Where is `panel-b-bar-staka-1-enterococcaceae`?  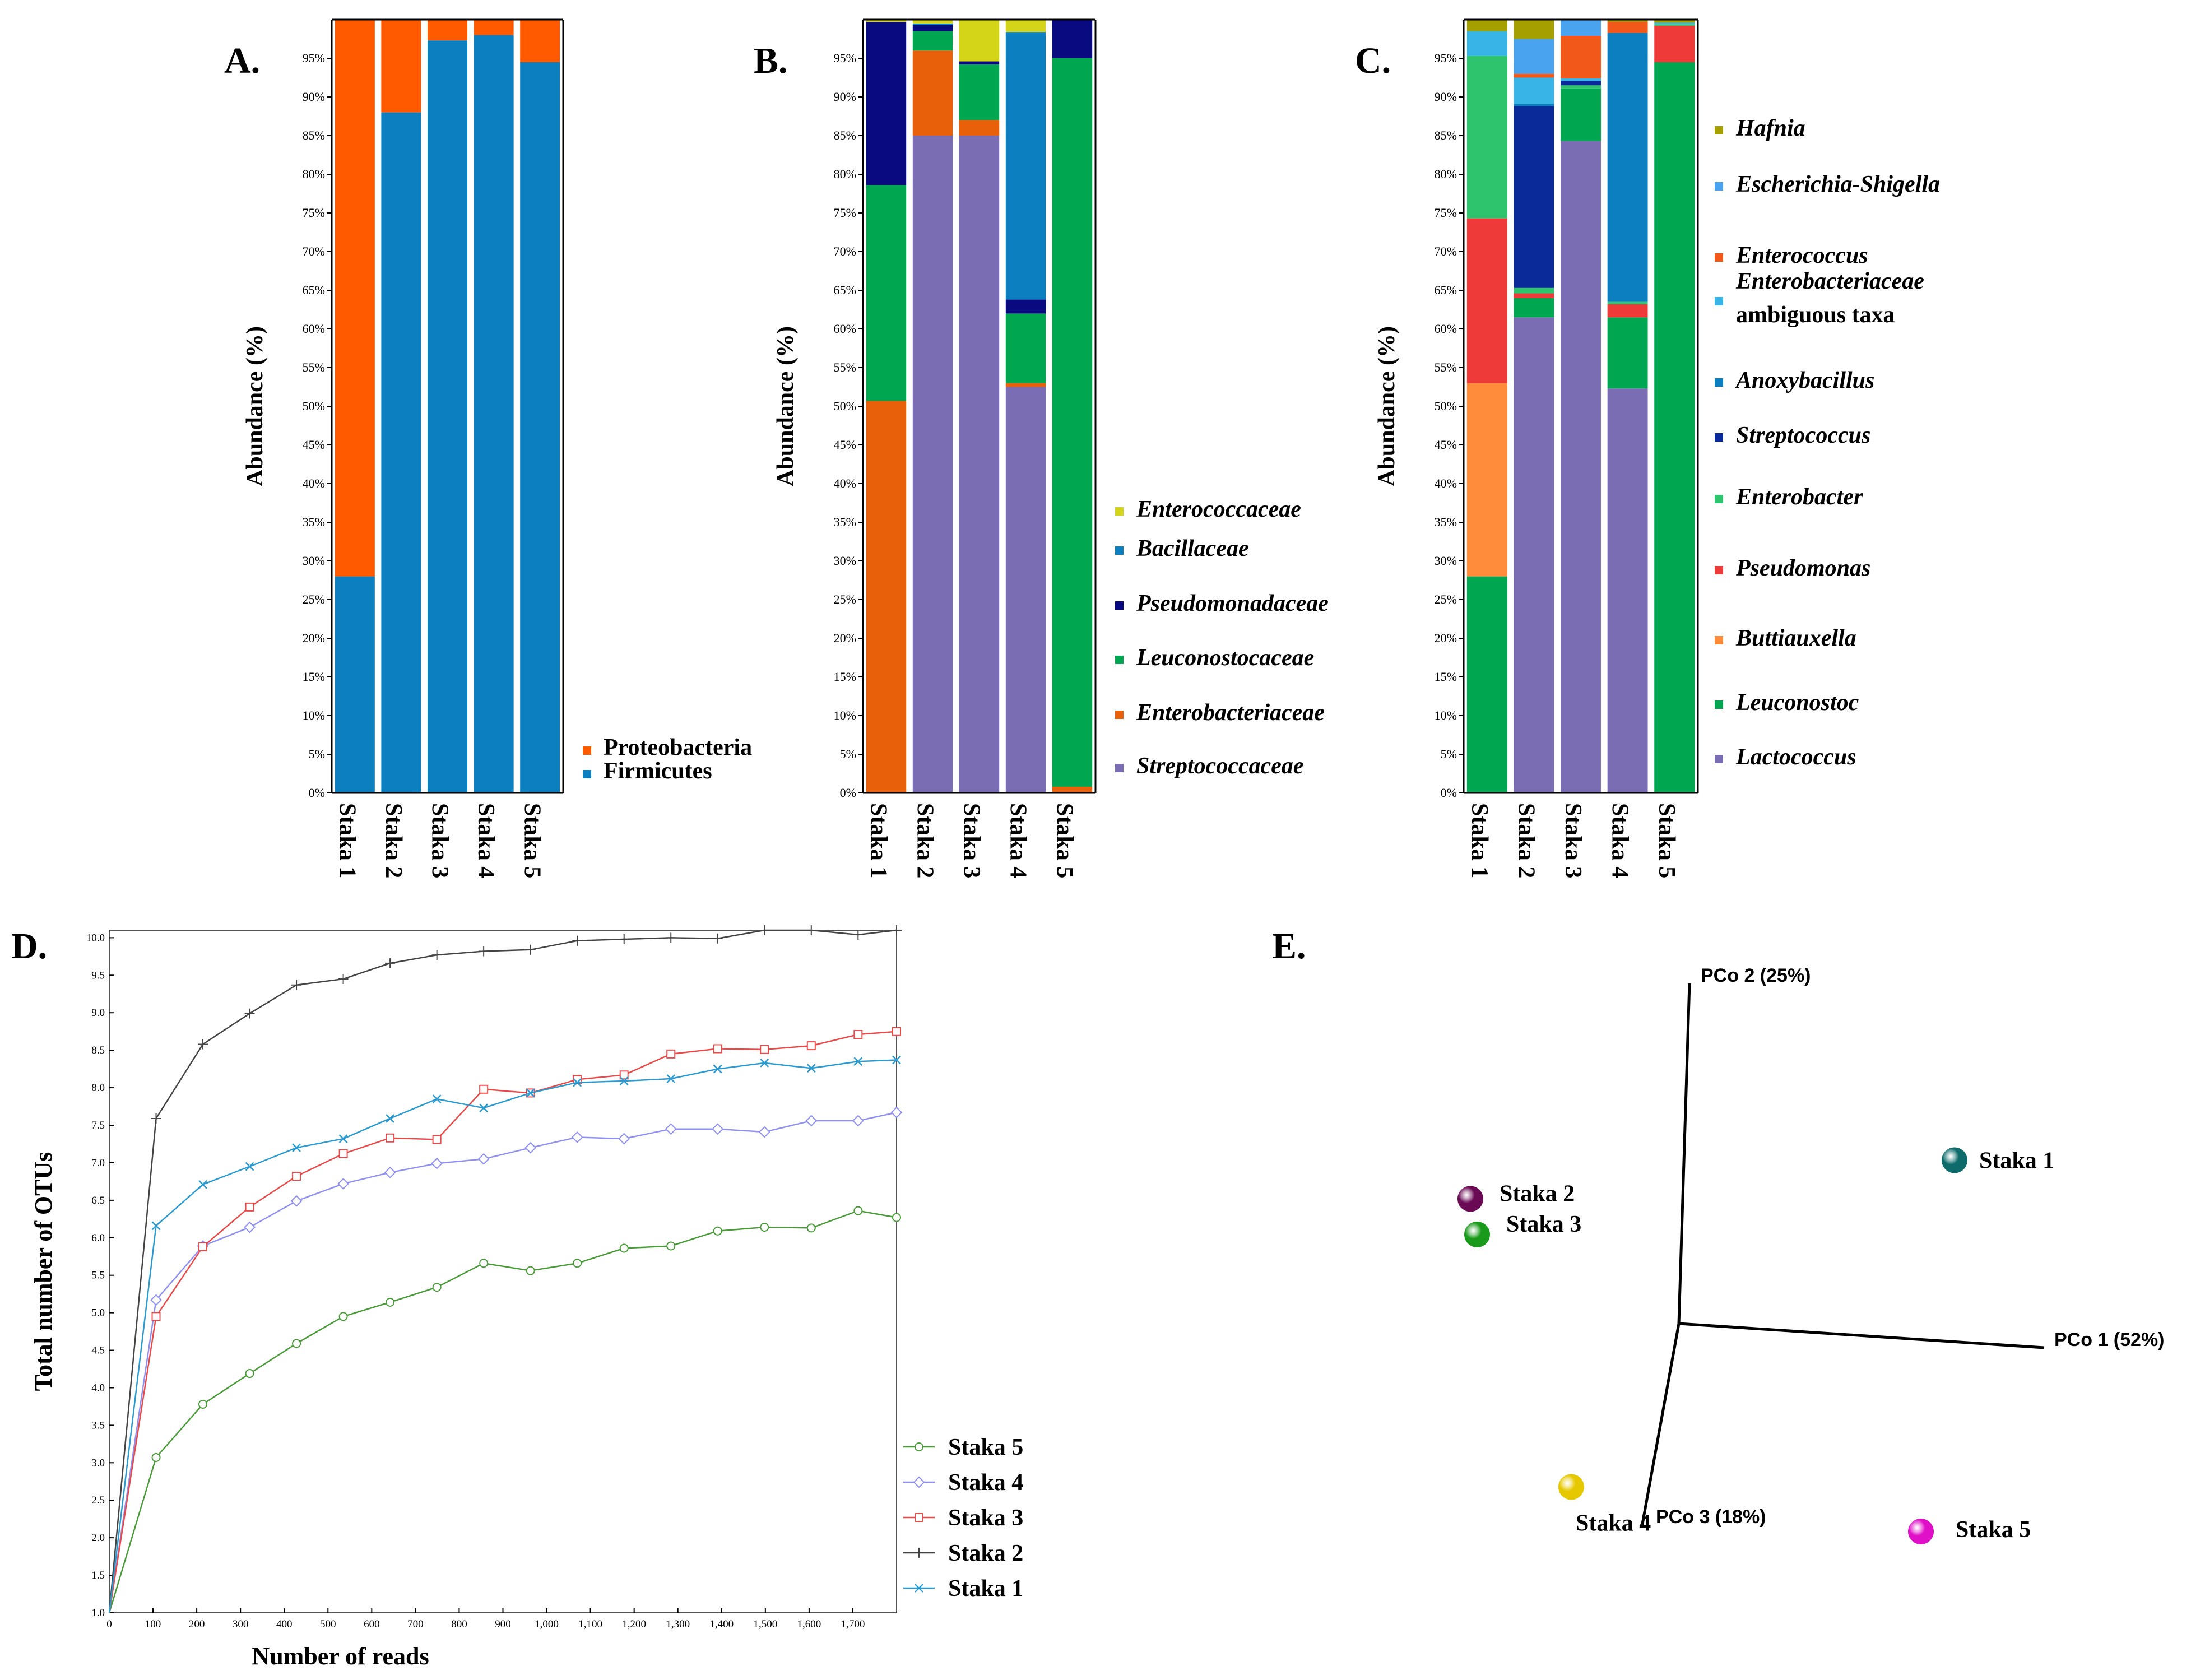
panel-b-bar-staka-1-enterococcaceae is located at coordinates (886, 21).